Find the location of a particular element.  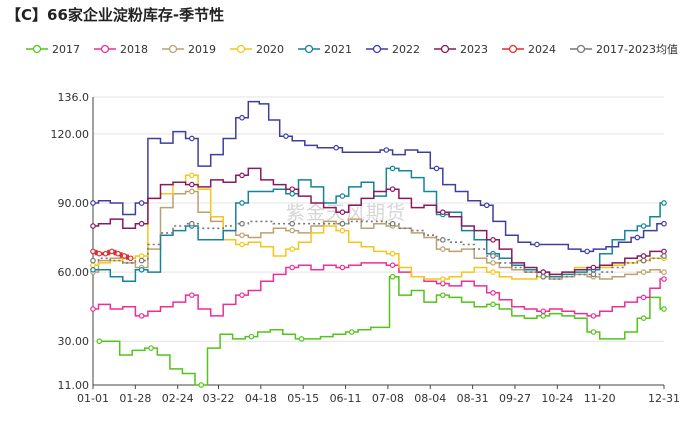

legend-label: 2019 is located at coordinates (202, 49).